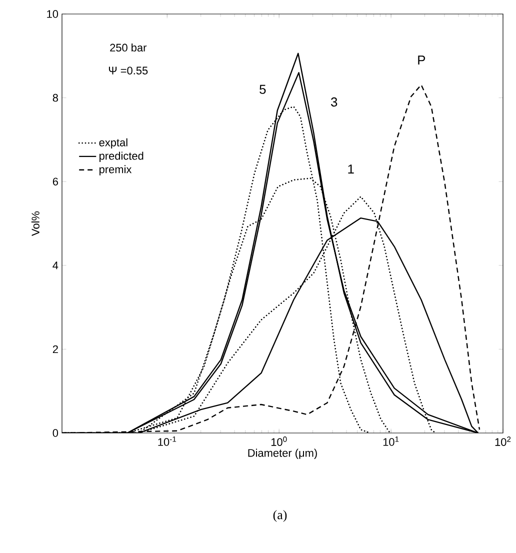  Describe the element at coordinates (122, 157) in the screenshot. I see `legend-label: predicted` at that location.